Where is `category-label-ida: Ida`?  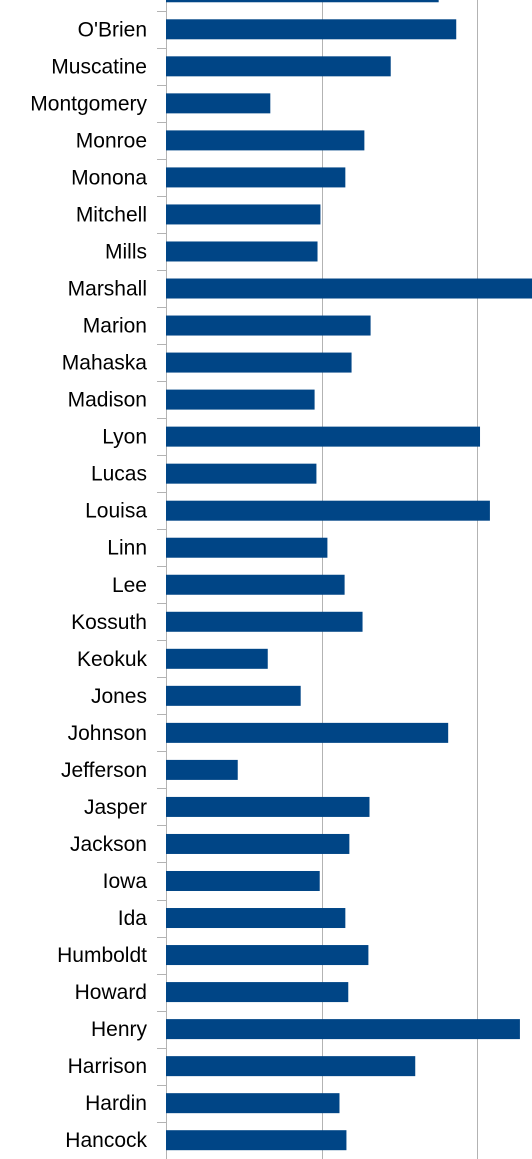 category-label-ida: Ida is located at coordinates (133, 918).